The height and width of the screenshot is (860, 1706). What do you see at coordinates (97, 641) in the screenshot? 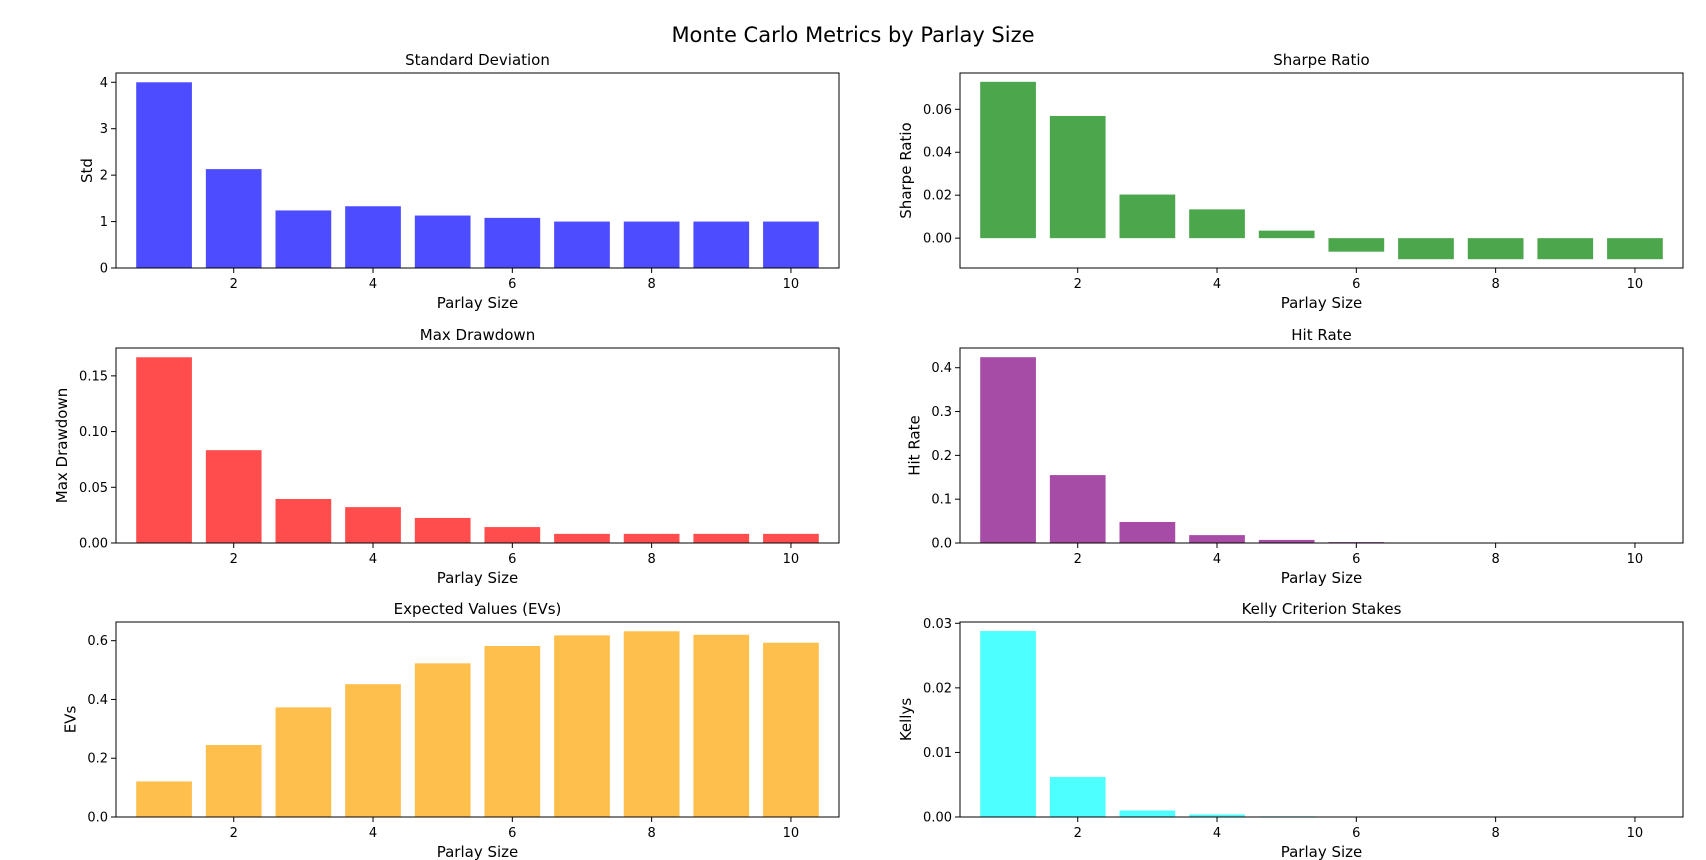
I see `y-tick-label: 0.6` at bounding box center [97, 641].